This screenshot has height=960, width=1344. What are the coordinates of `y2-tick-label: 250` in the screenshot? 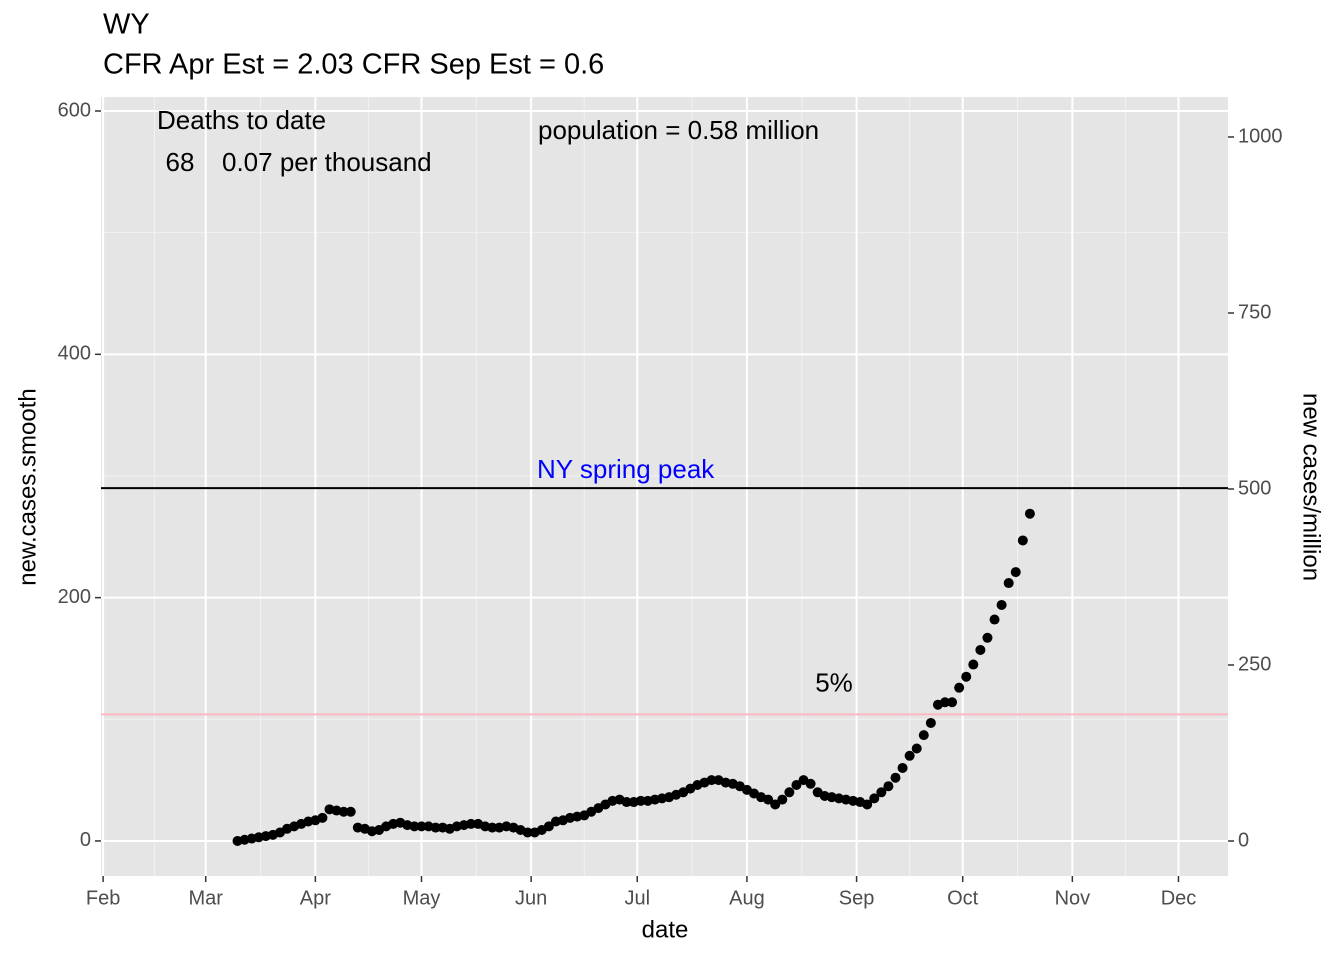 It's located at (1254, 664).